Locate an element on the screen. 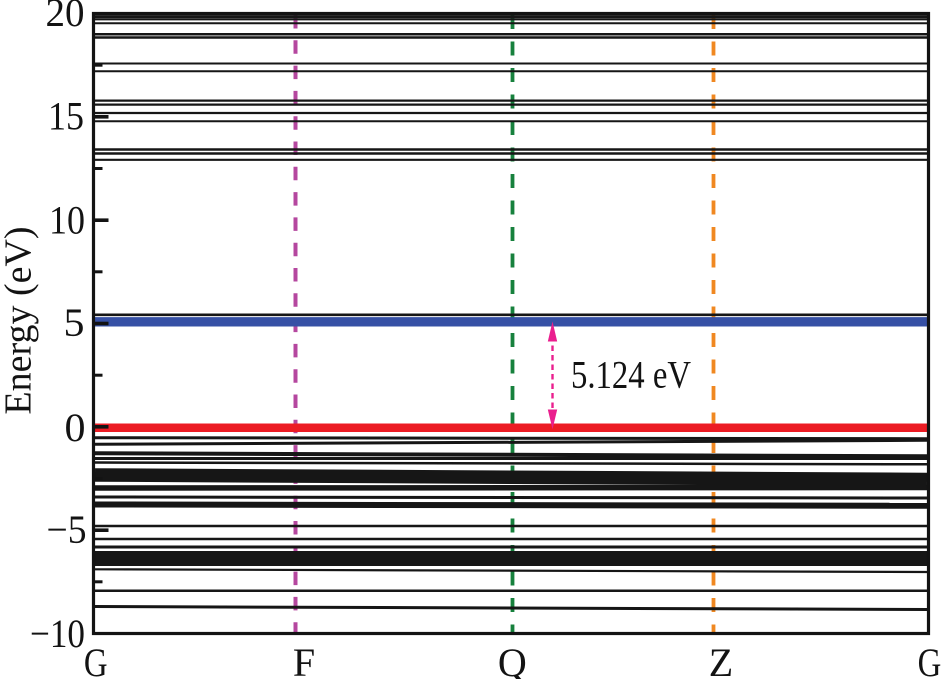  svg-text: 20 is located at coordinates (65, 17).